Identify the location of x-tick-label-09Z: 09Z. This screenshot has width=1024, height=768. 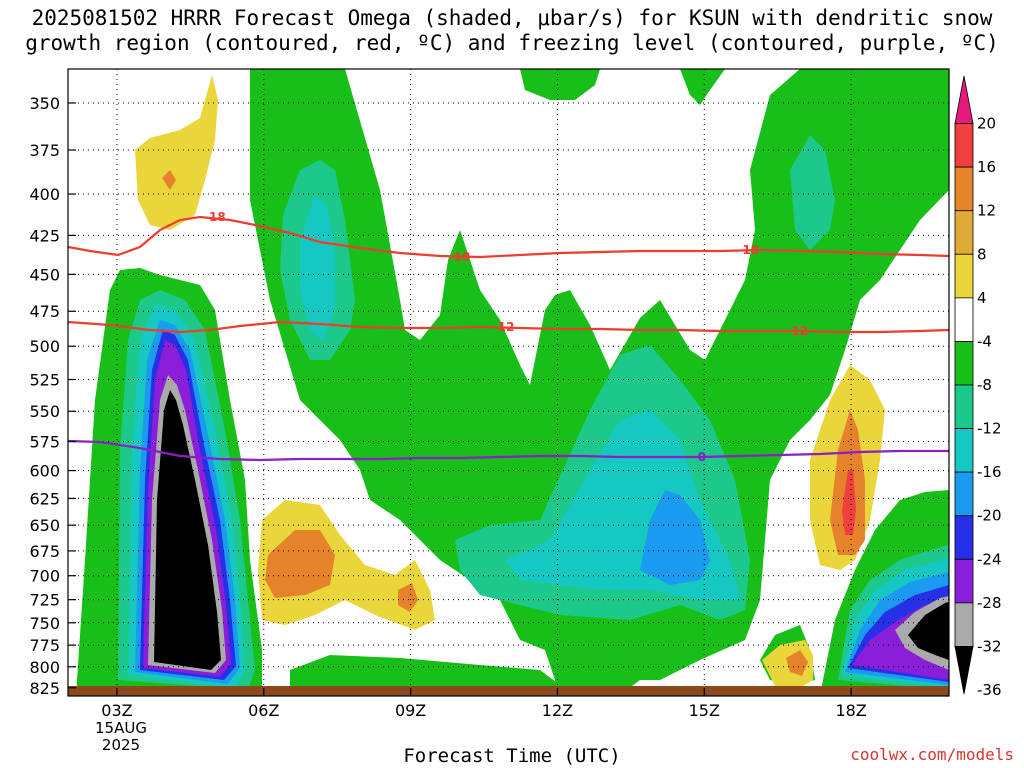
(410, 710).